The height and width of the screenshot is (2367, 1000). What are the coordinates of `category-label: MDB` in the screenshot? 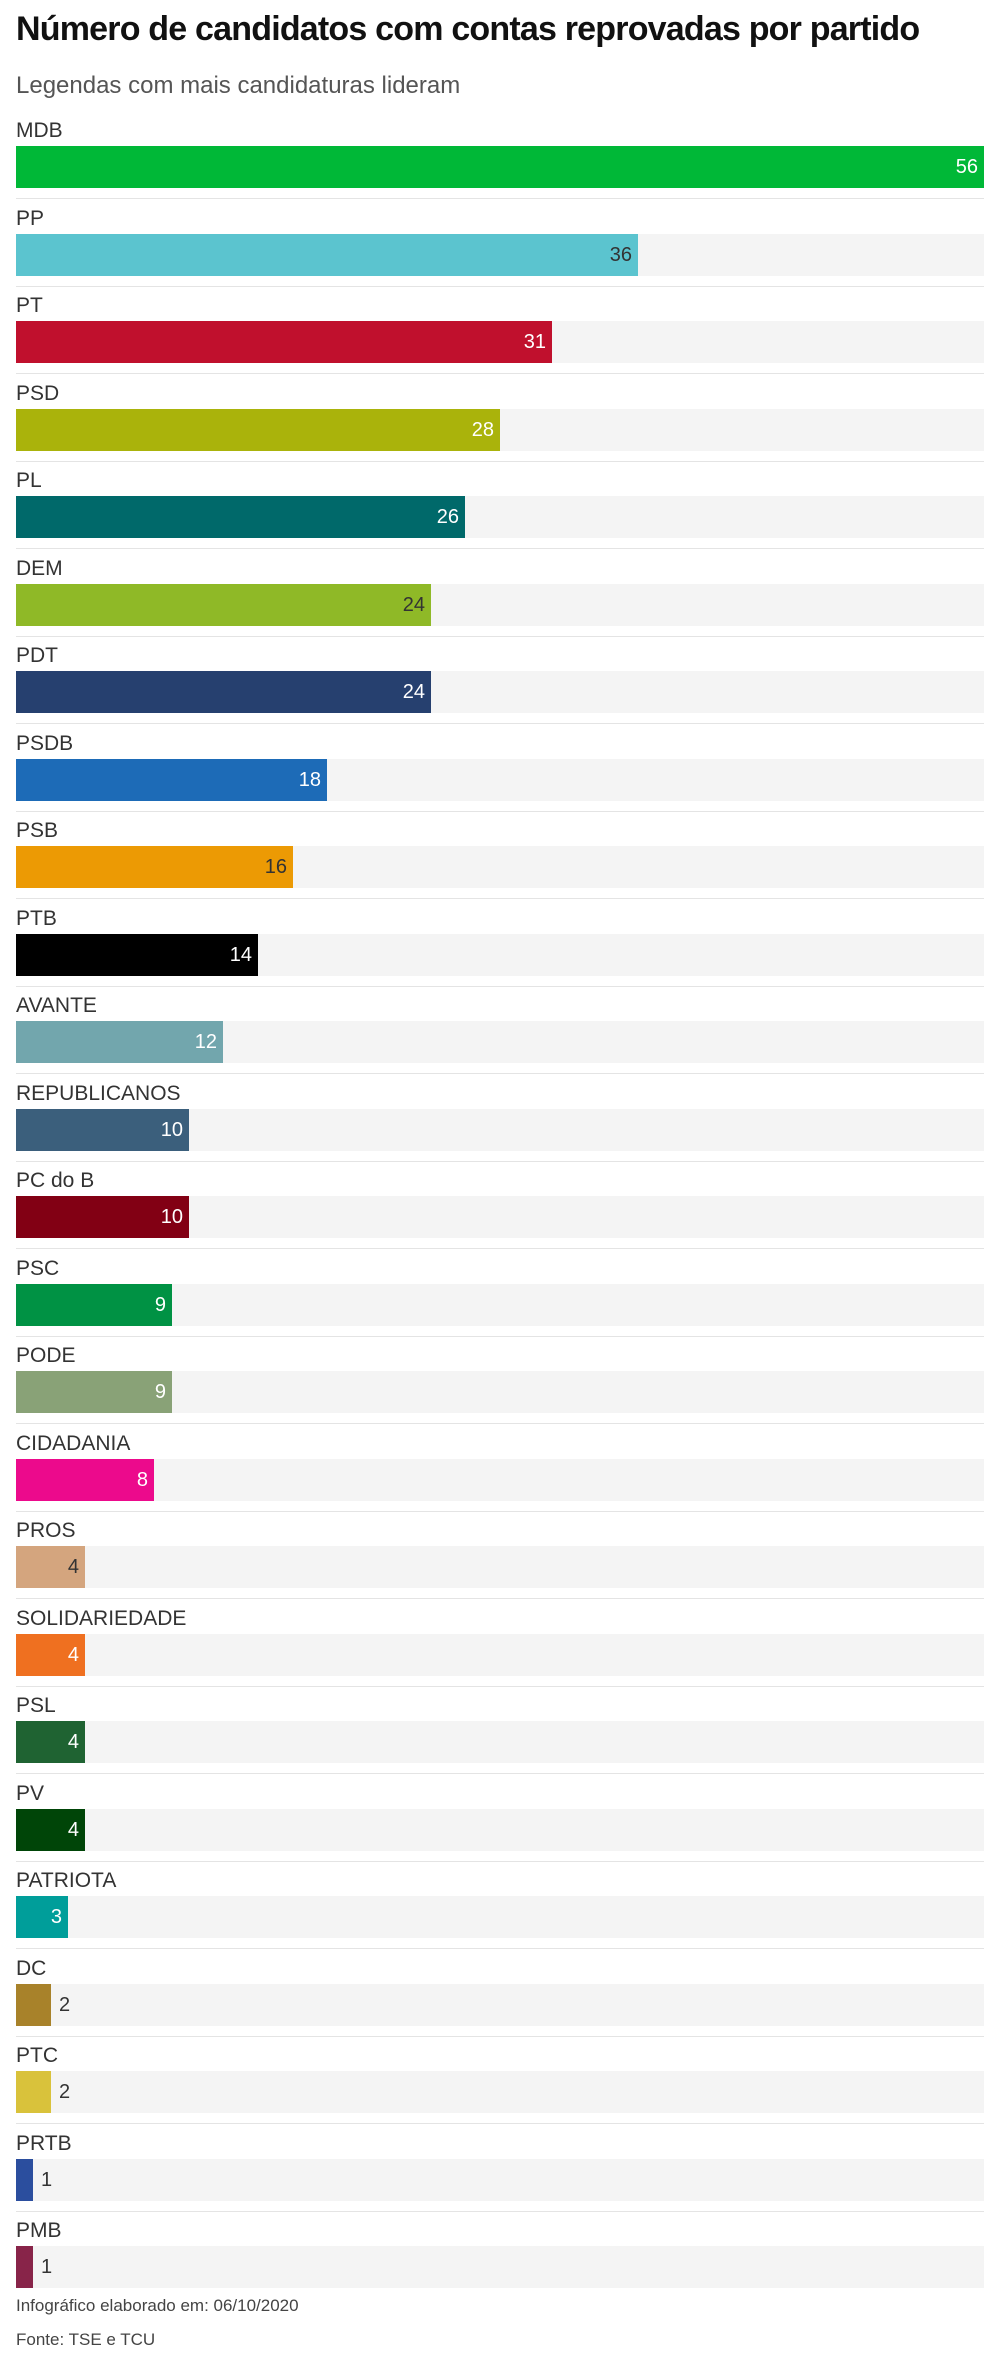 It's located at (39, 130).